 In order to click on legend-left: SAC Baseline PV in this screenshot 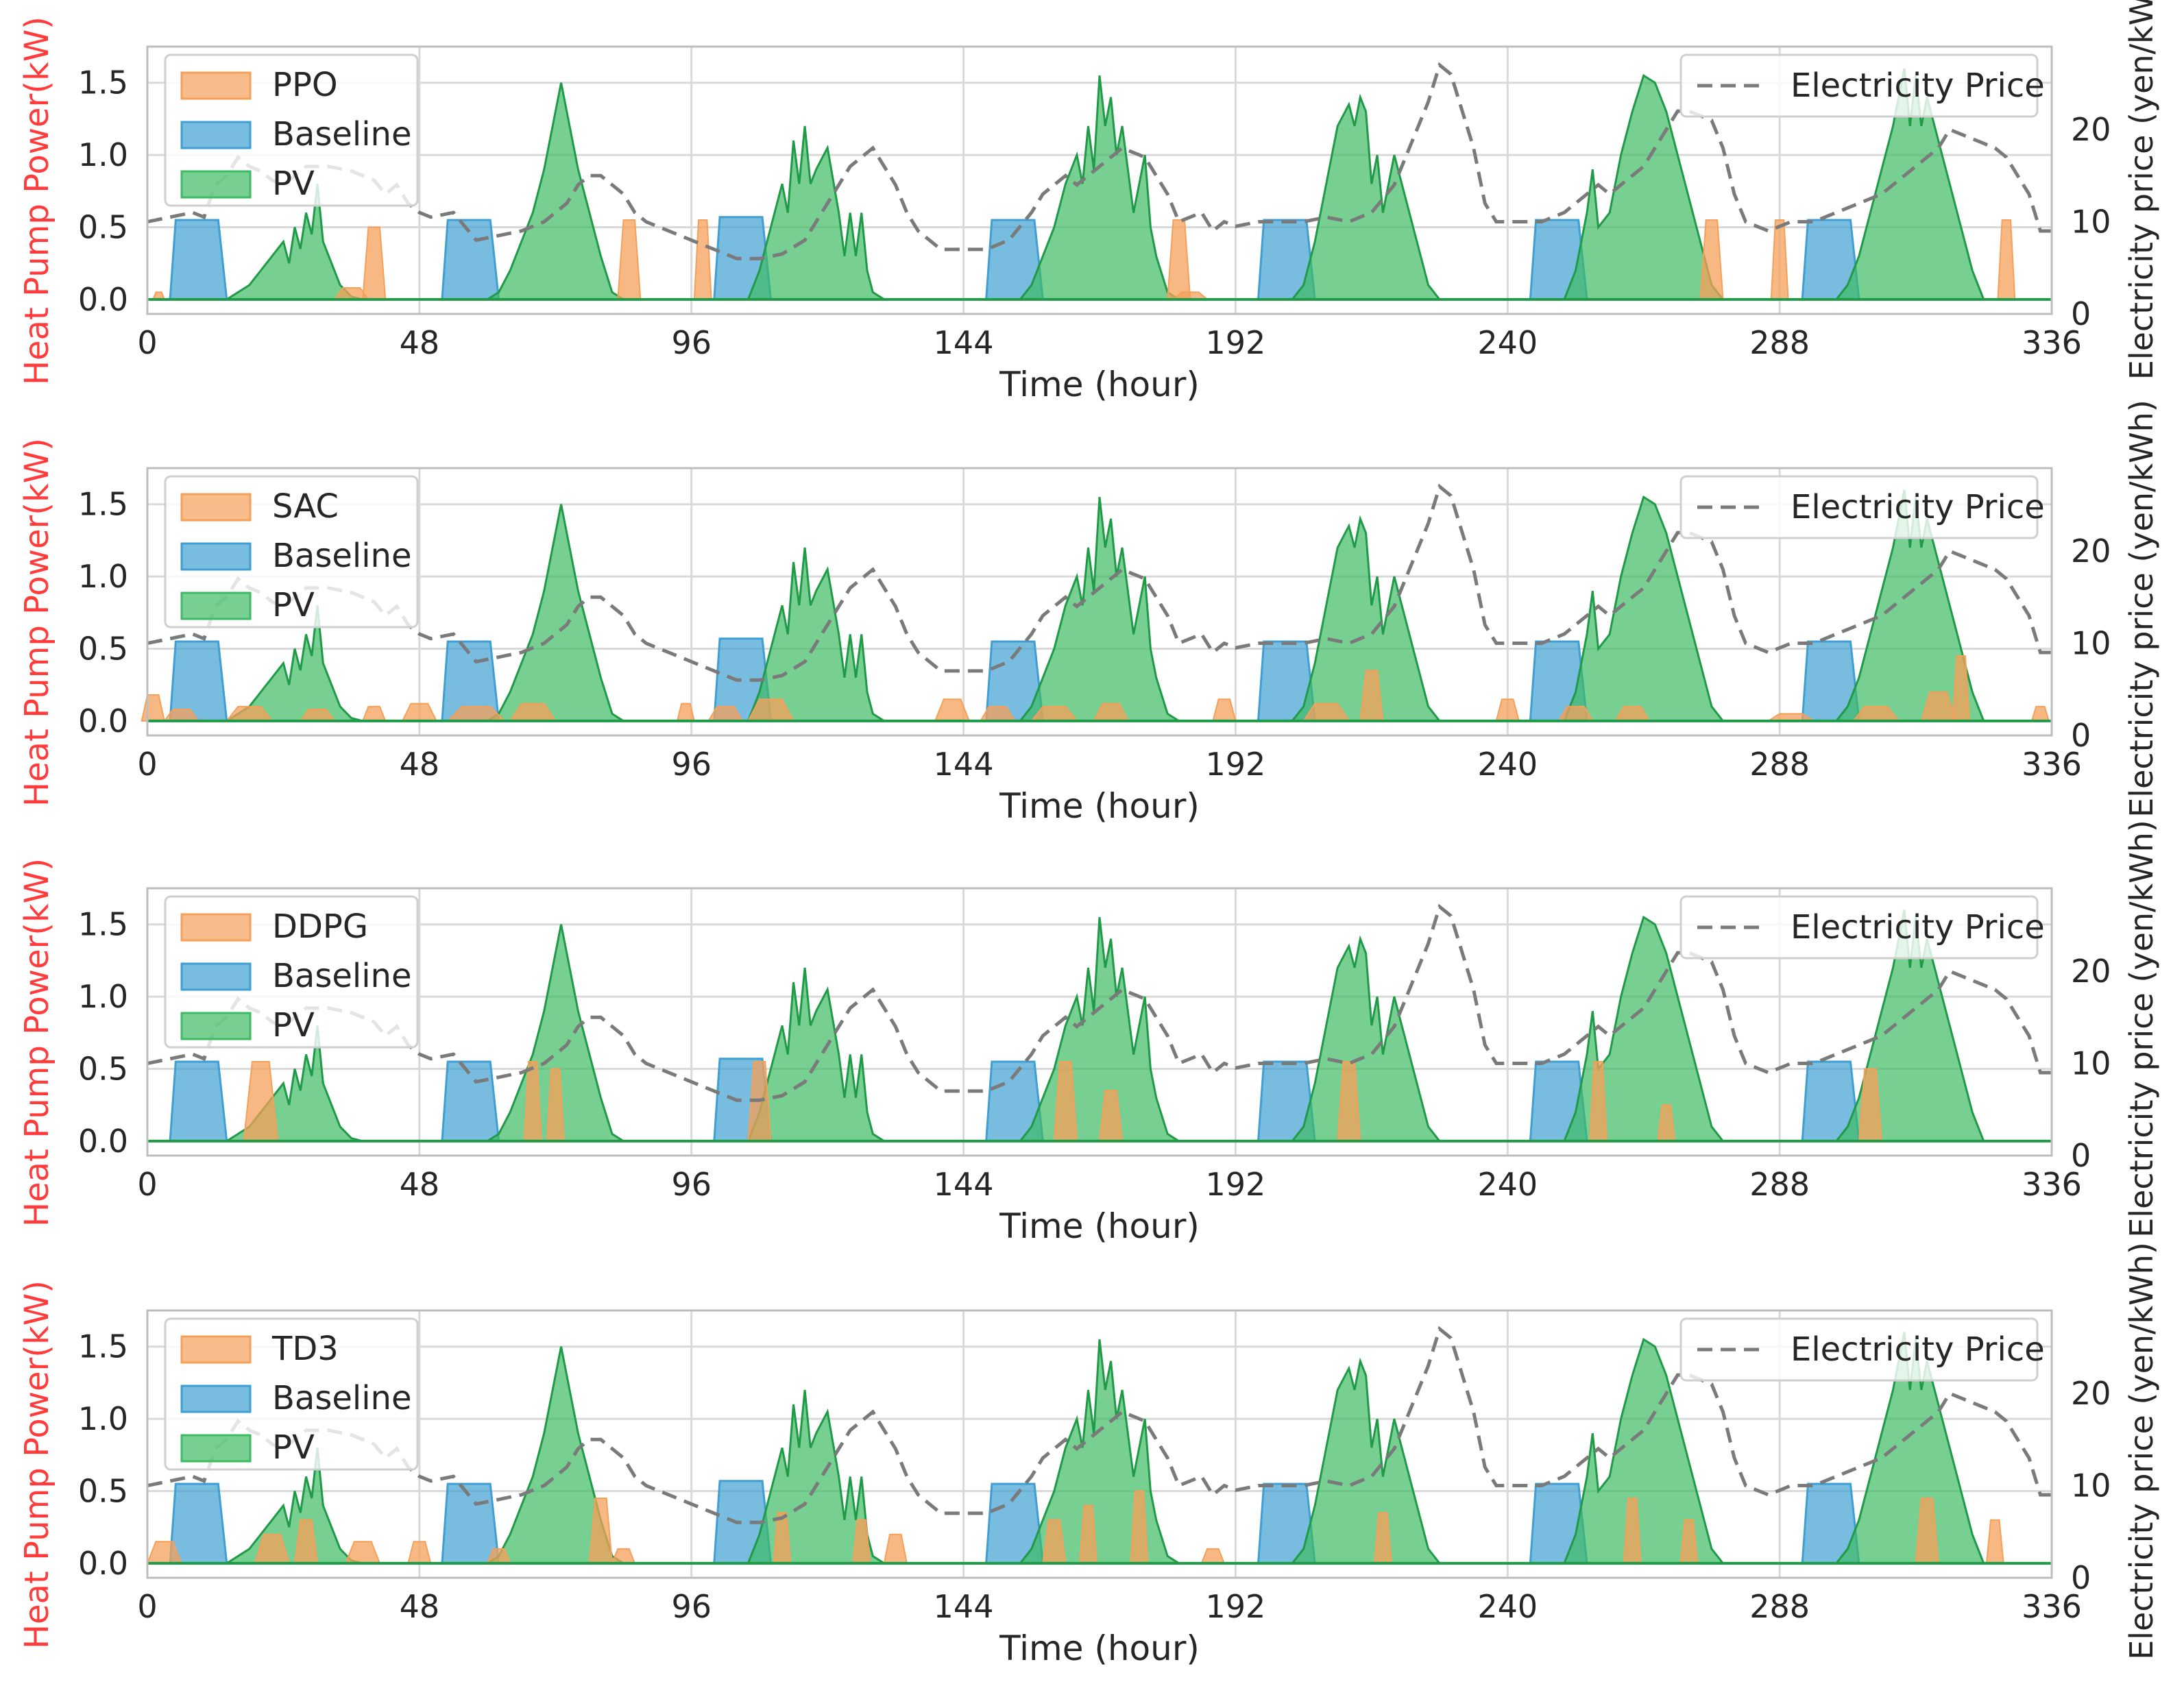, I will do `click(291, 552)`.